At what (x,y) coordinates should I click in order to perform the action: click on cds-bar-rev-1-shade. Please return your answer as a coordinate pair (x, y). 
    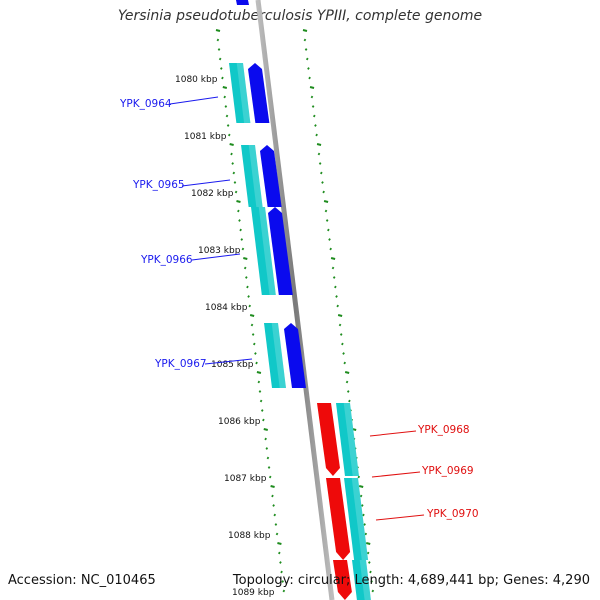
    Looking at the image, I should click on (360, 519).